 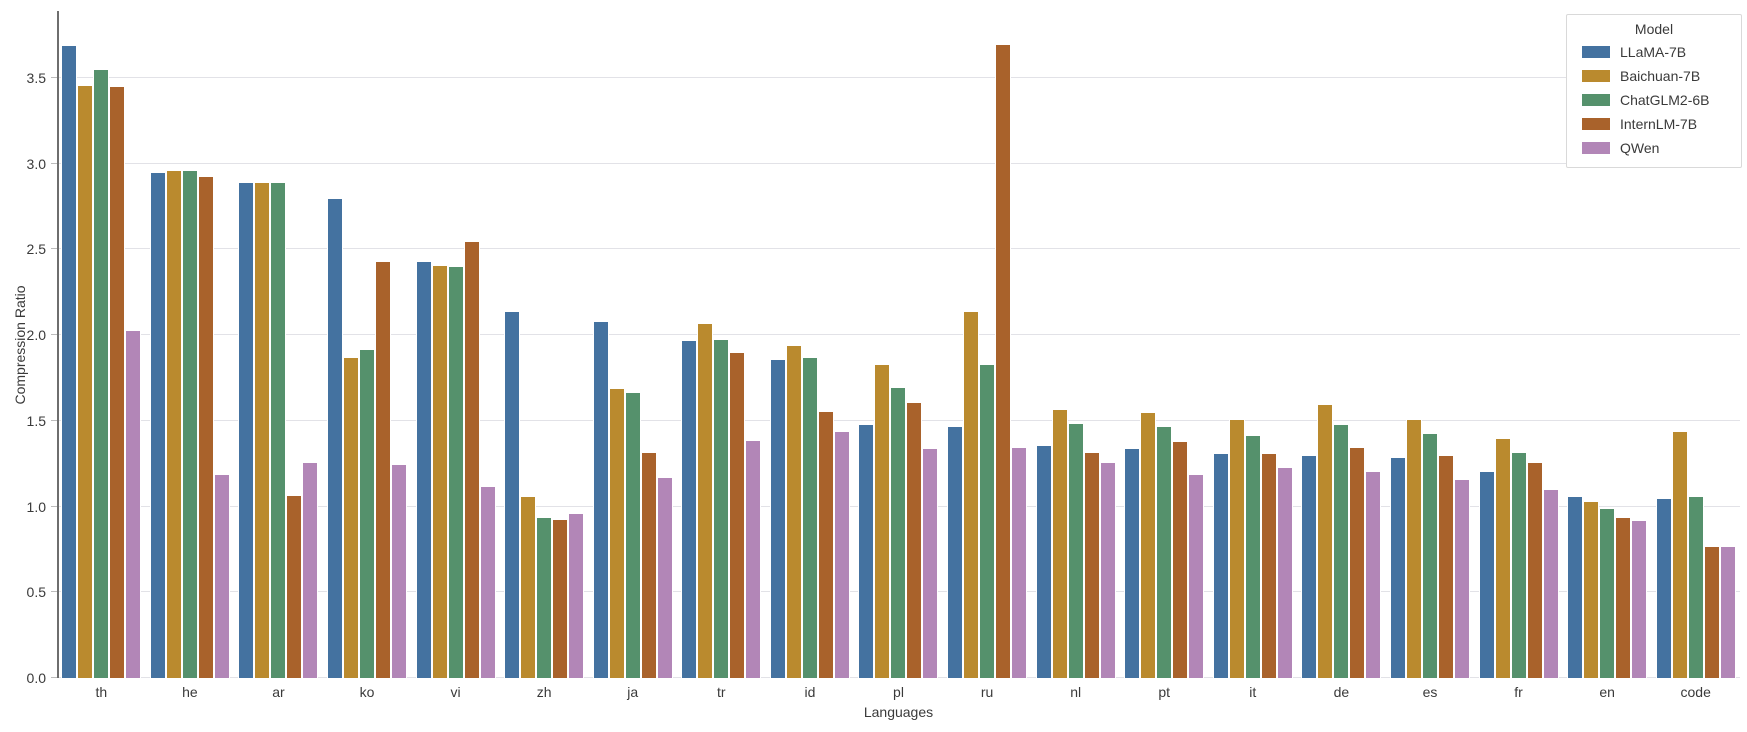 I want to click on y-tick-label: 1.0, so click(x=36, y=506).